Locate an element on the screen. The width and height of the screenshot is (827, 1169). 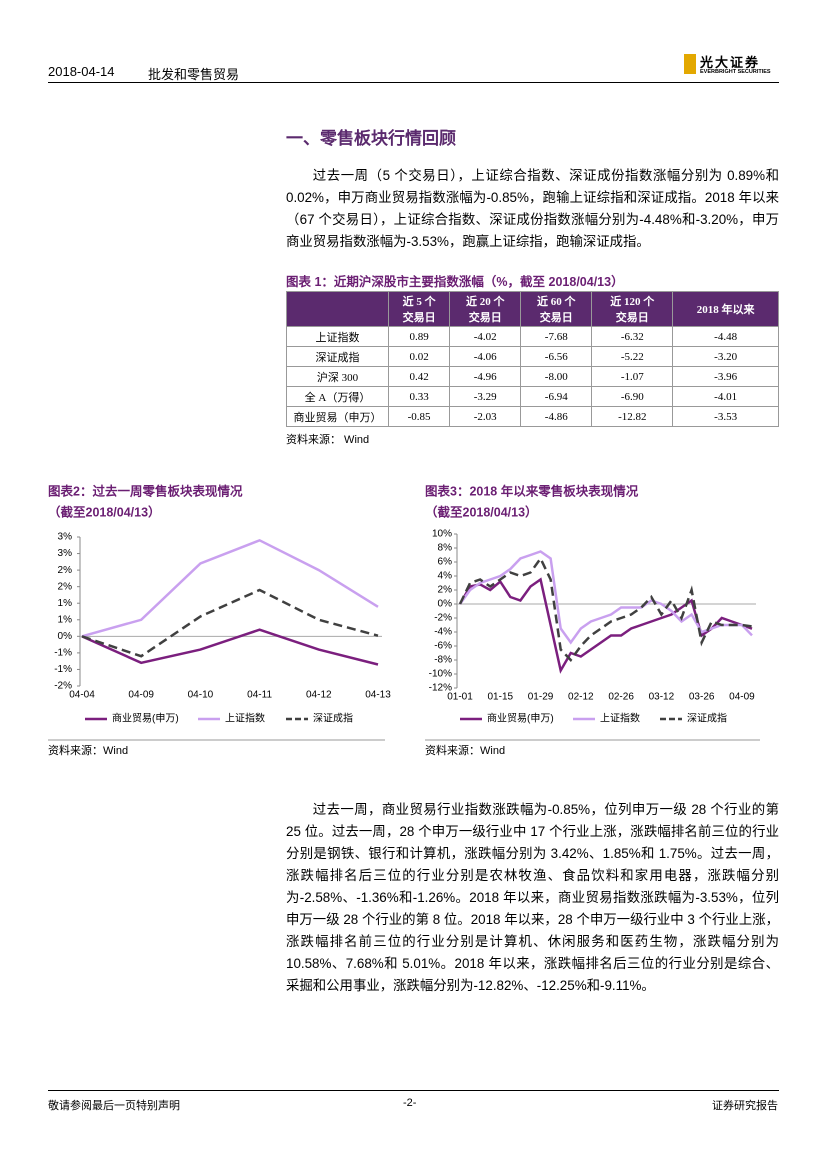
header-cell: 近 60 个 交易日 is located at coordinates (556, 309).